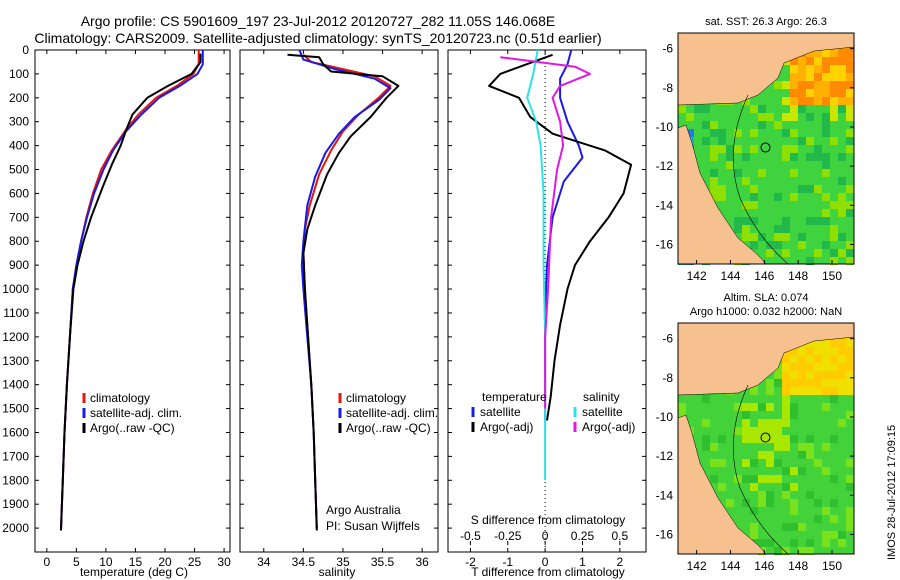  What do you see at coordinates (665, 166) in the screenshot?
I see `map-y-tick-label: -12` at bounding box center [665, 166].